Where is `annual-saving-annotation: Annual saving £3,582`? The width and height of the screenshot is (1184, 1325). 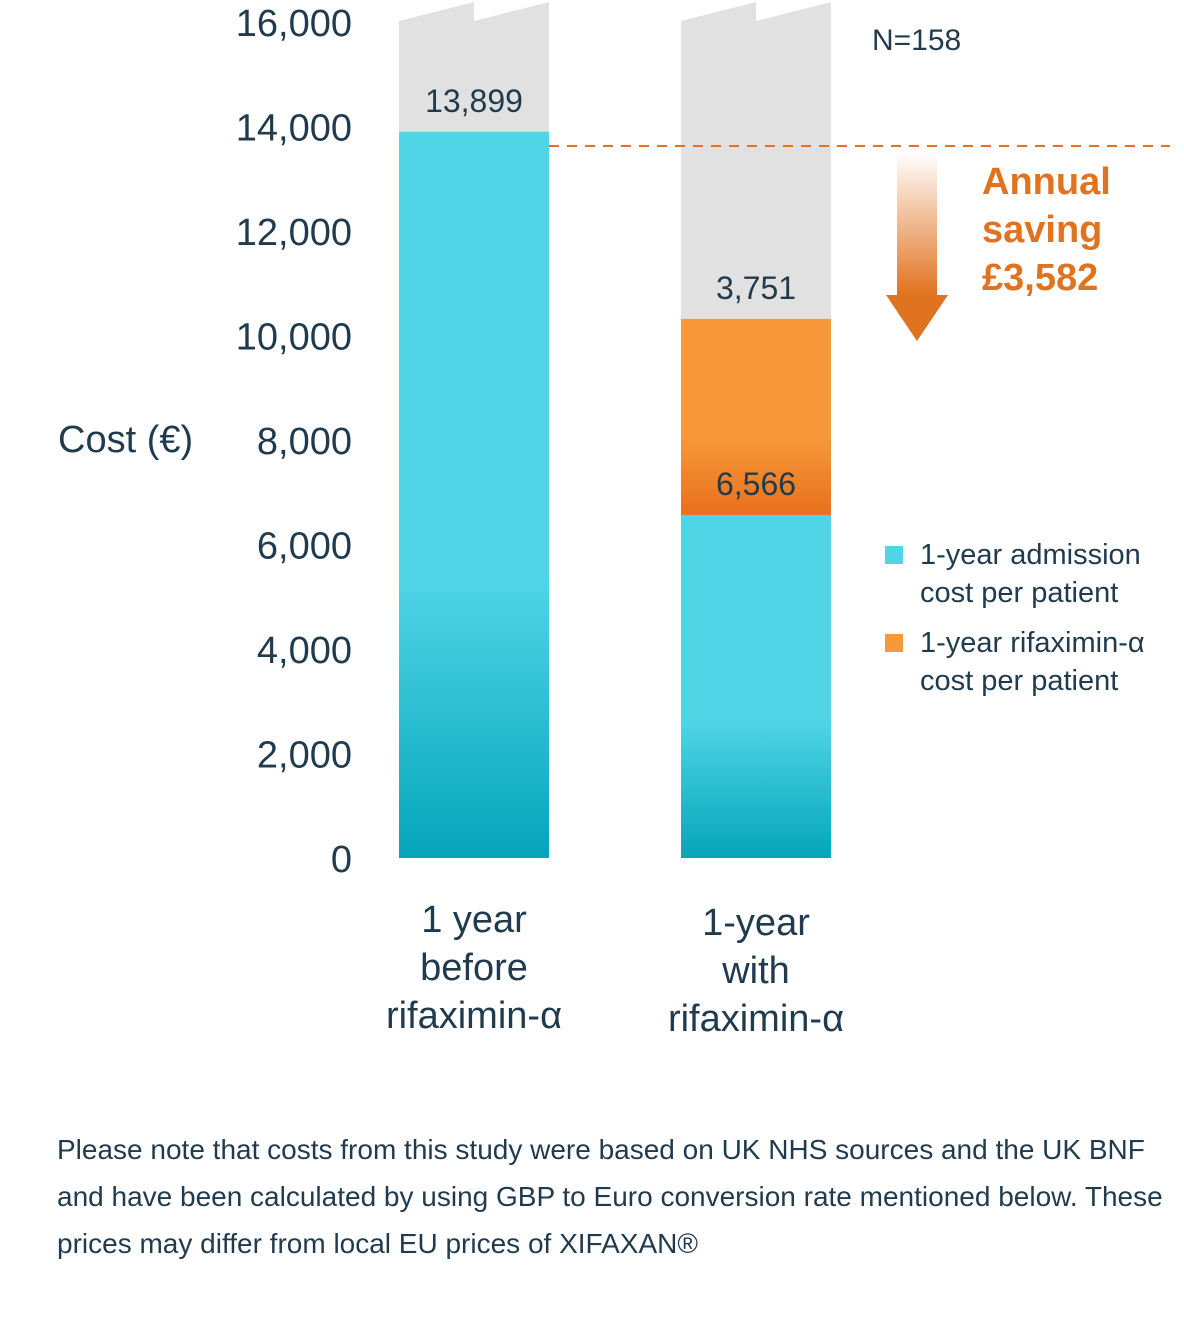
annual-saving-annotation: Annual saving £3,582 is located at coordinates (1046, 230).